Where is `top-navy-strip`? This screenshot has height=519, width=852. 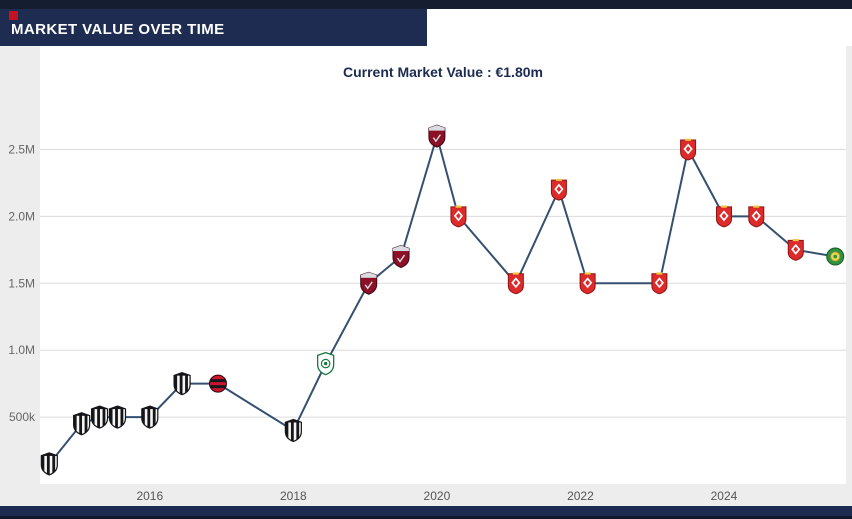
top-navy-strip is located at coordinates (426, 4).